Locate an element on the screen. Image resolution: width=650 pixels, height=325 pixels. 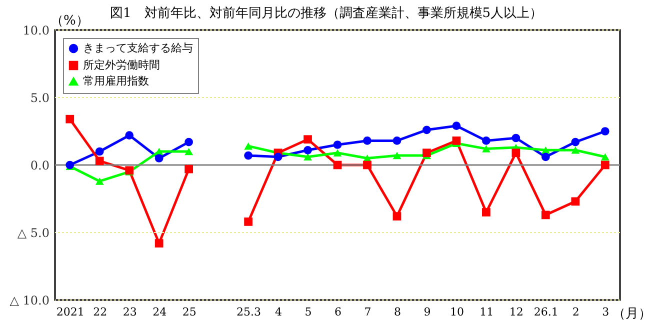
x-tick-label: 6 is located at coordinates (338, 312).